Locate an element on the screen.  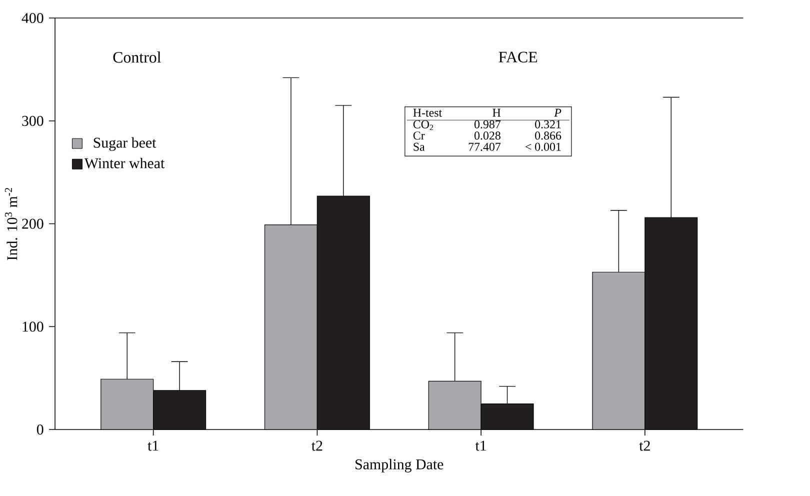
annotation: Sa is located at coordinates (419, 146).